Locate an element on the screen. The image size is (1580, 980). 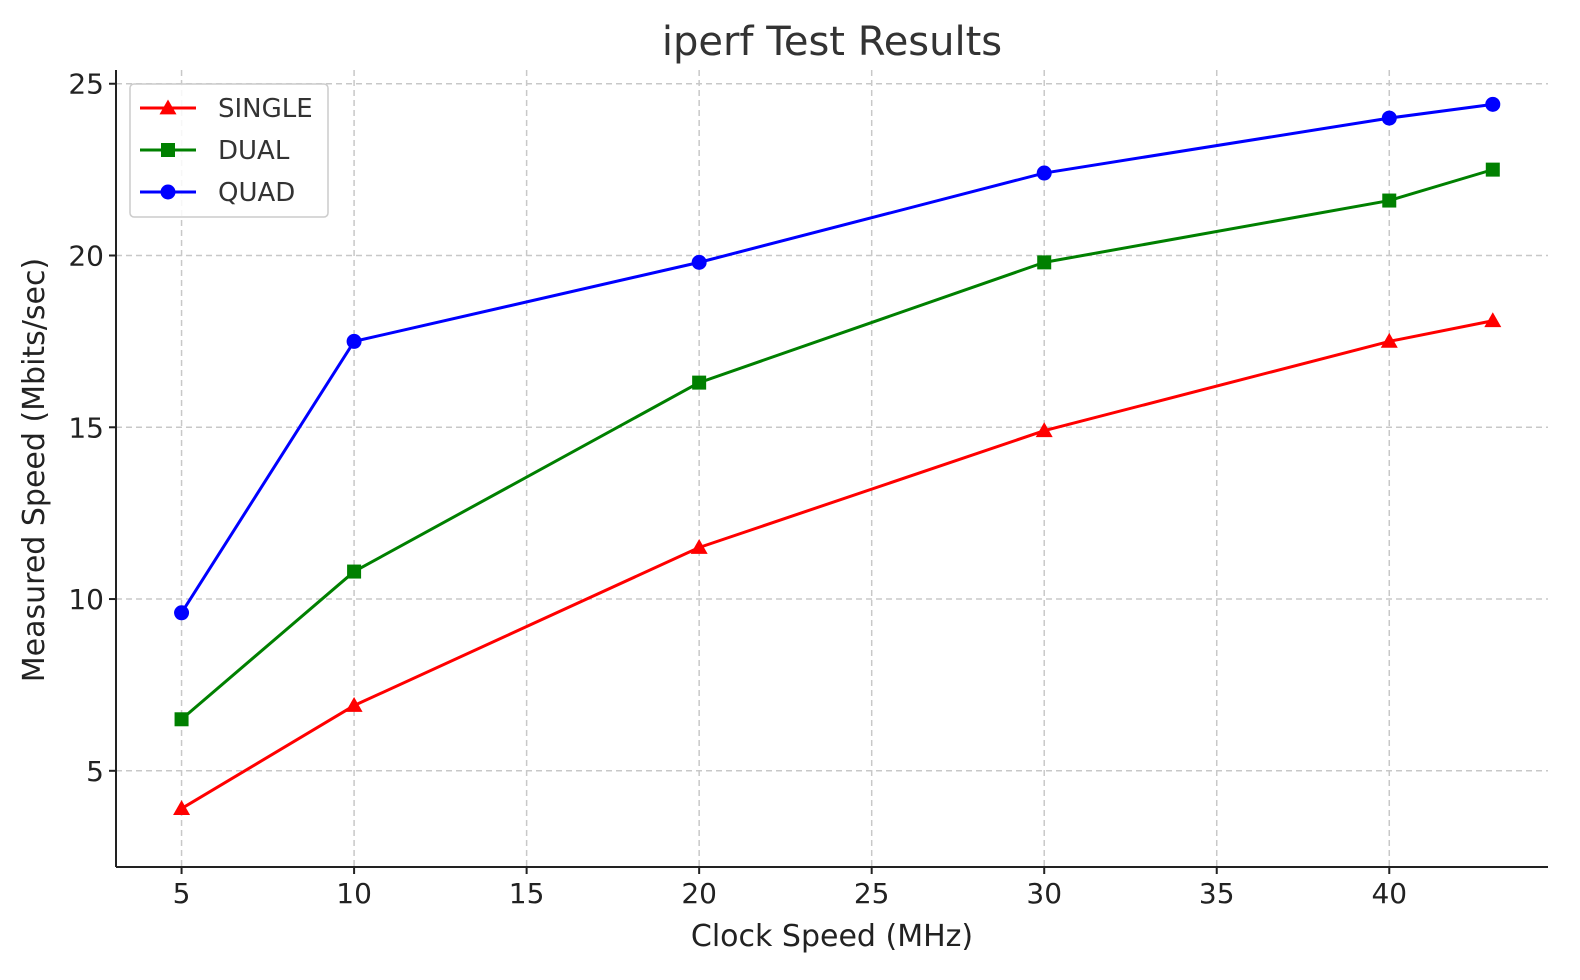
y-tick-label: 20 is located at coordinates (86, 256).